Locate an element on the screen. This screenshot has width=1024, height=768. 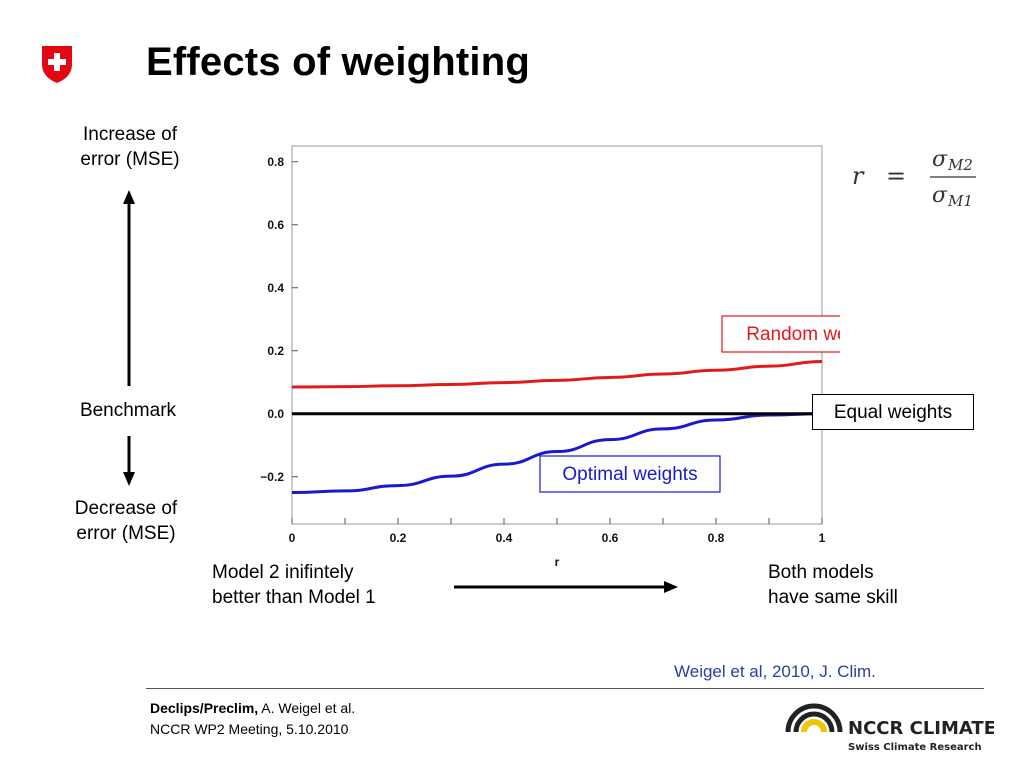
series-line-random-weights is located at coordinates (557, 374).